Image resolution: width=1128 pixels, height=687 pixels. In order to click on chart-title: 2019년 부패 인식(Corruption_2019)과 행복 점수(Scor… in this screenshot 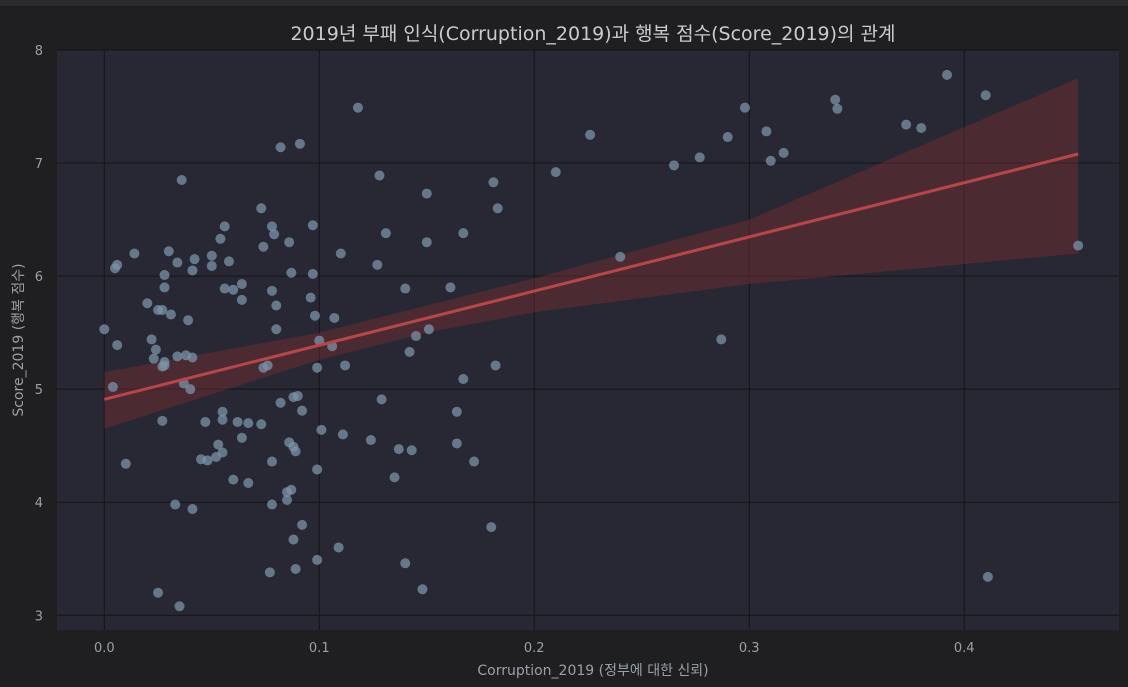, I will do `click(592, 34)`.